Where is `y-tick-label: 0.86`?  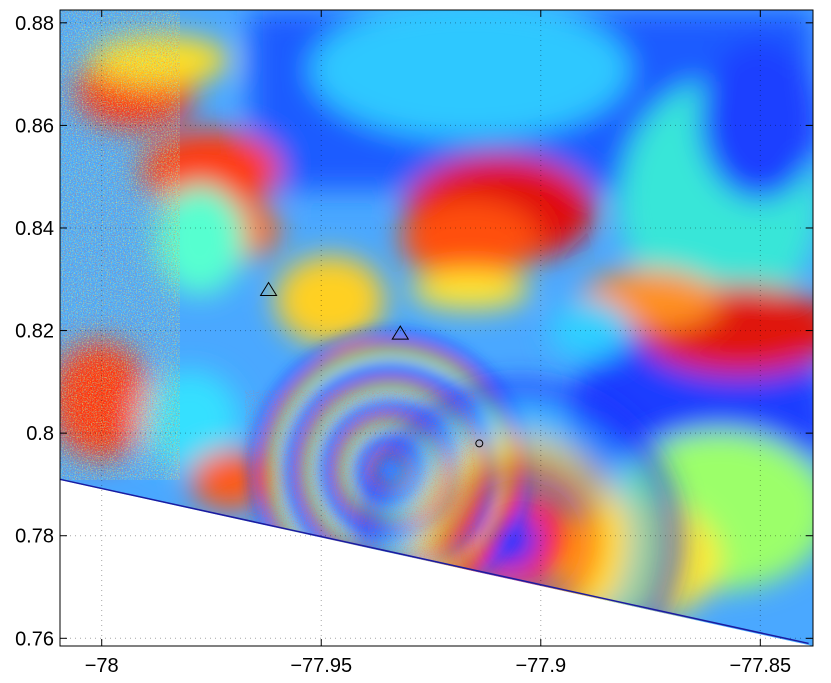
y-tick-label: 0.86 is located at coordinates (34, 126).